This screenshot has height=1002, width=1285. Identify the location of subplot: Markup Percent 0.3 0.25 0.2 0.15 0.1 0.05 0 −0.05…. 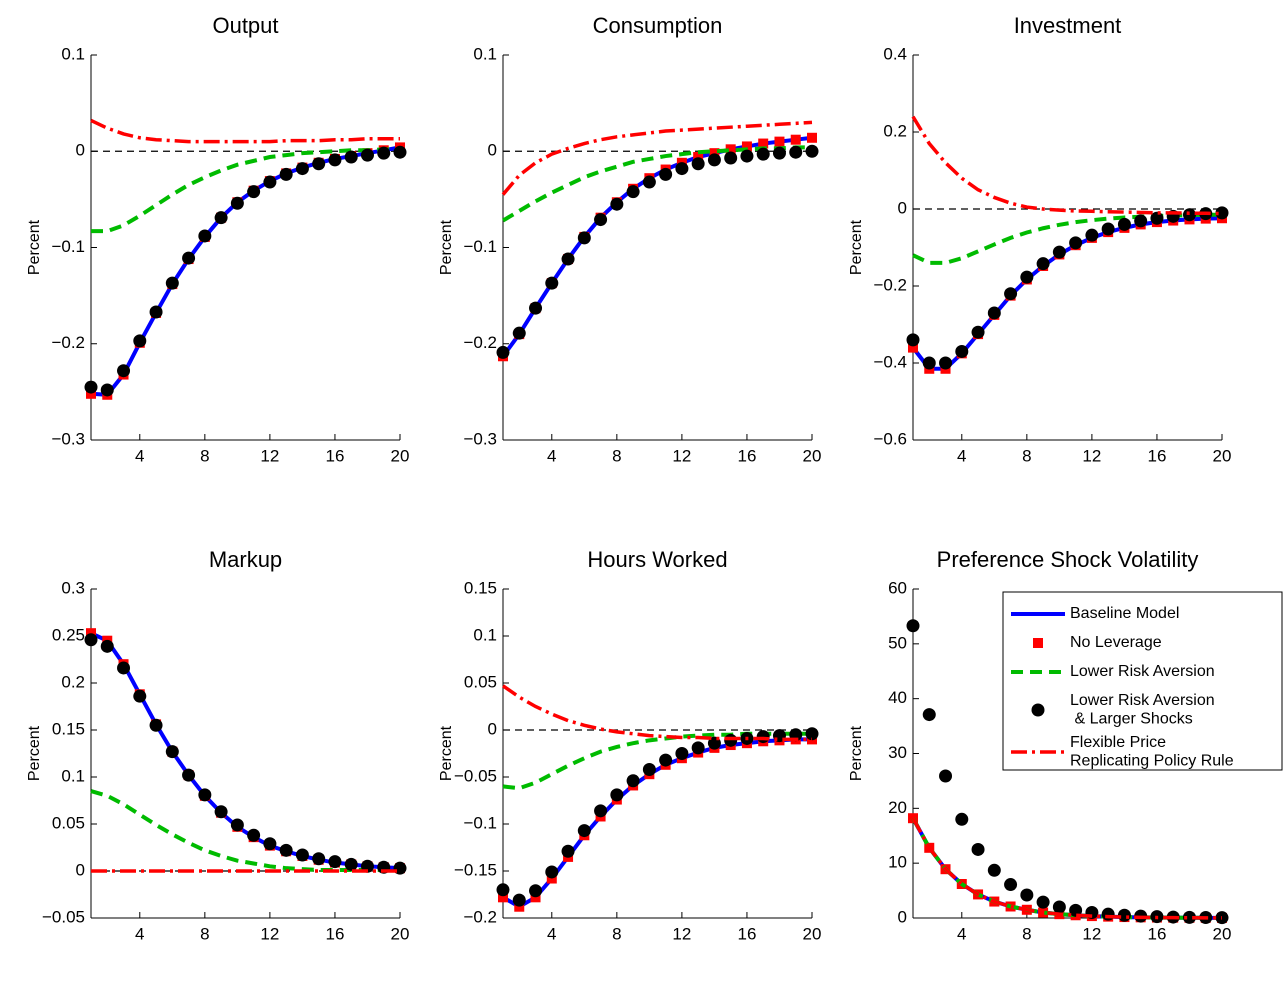
(217, 745).